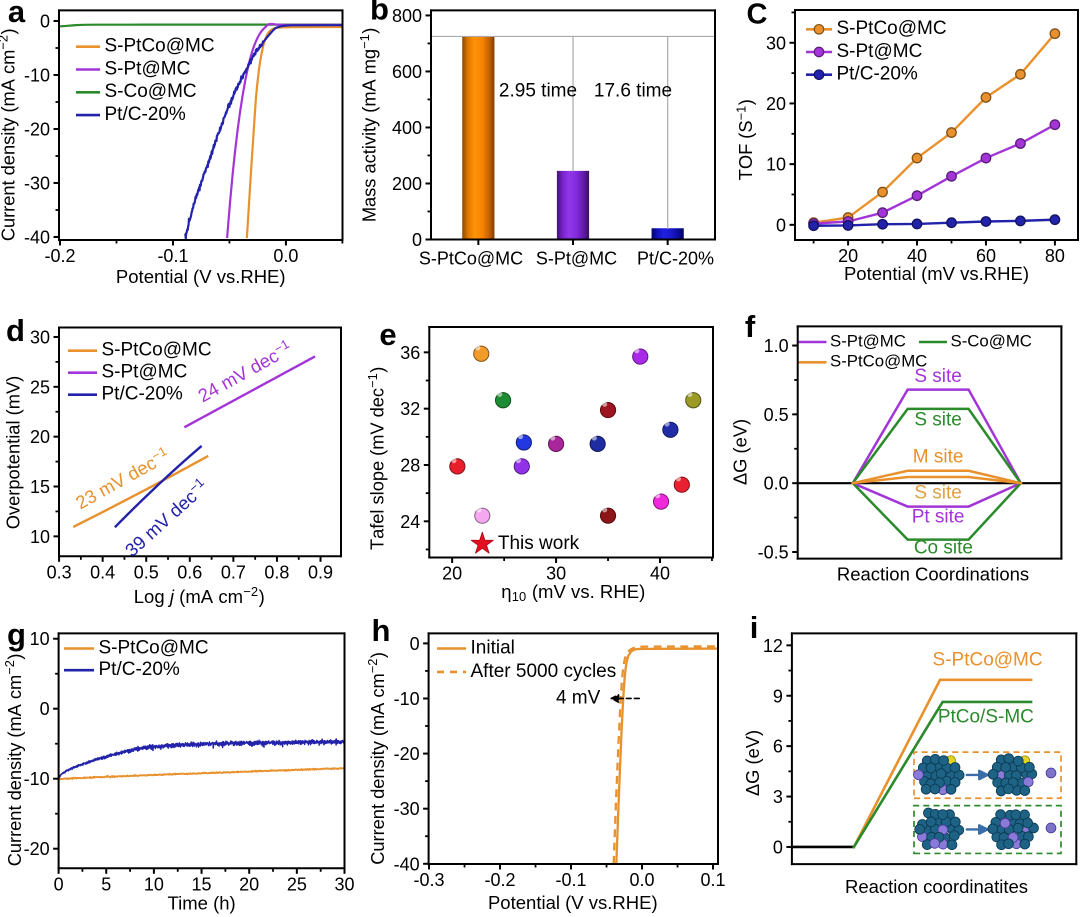 Image resolution: width=1080 pixels, height=917 pixels. What do you see at coordinates (757, 15) in the screenshot?
I see `svg-text: C` at bounding box center [757, 15].